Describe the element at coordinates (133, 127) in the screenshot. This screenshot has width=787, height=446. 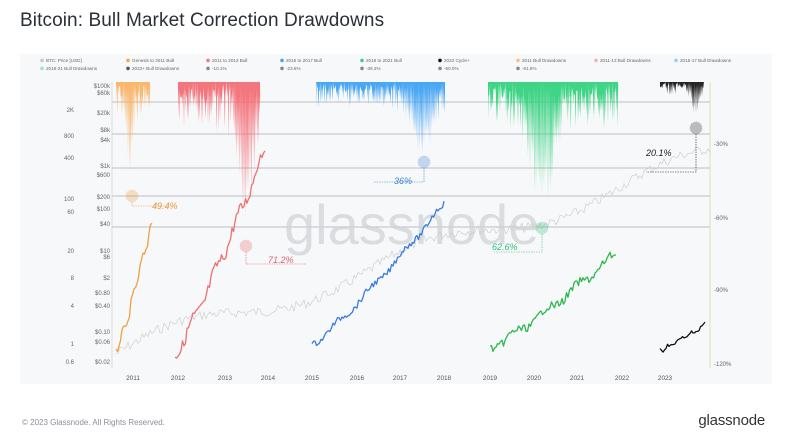
I see `drawdown-area-genesis` at that location.